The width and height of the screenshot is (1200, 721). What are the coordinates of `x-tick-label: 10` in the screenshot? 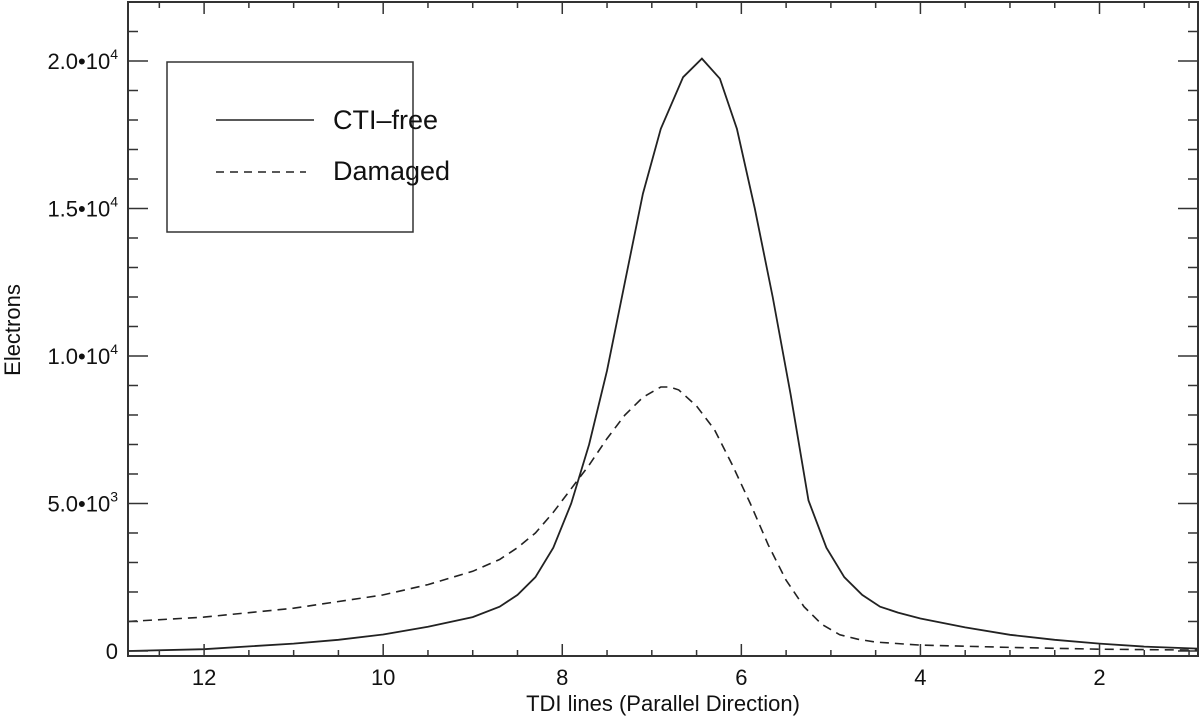 It's located at (383, 677).